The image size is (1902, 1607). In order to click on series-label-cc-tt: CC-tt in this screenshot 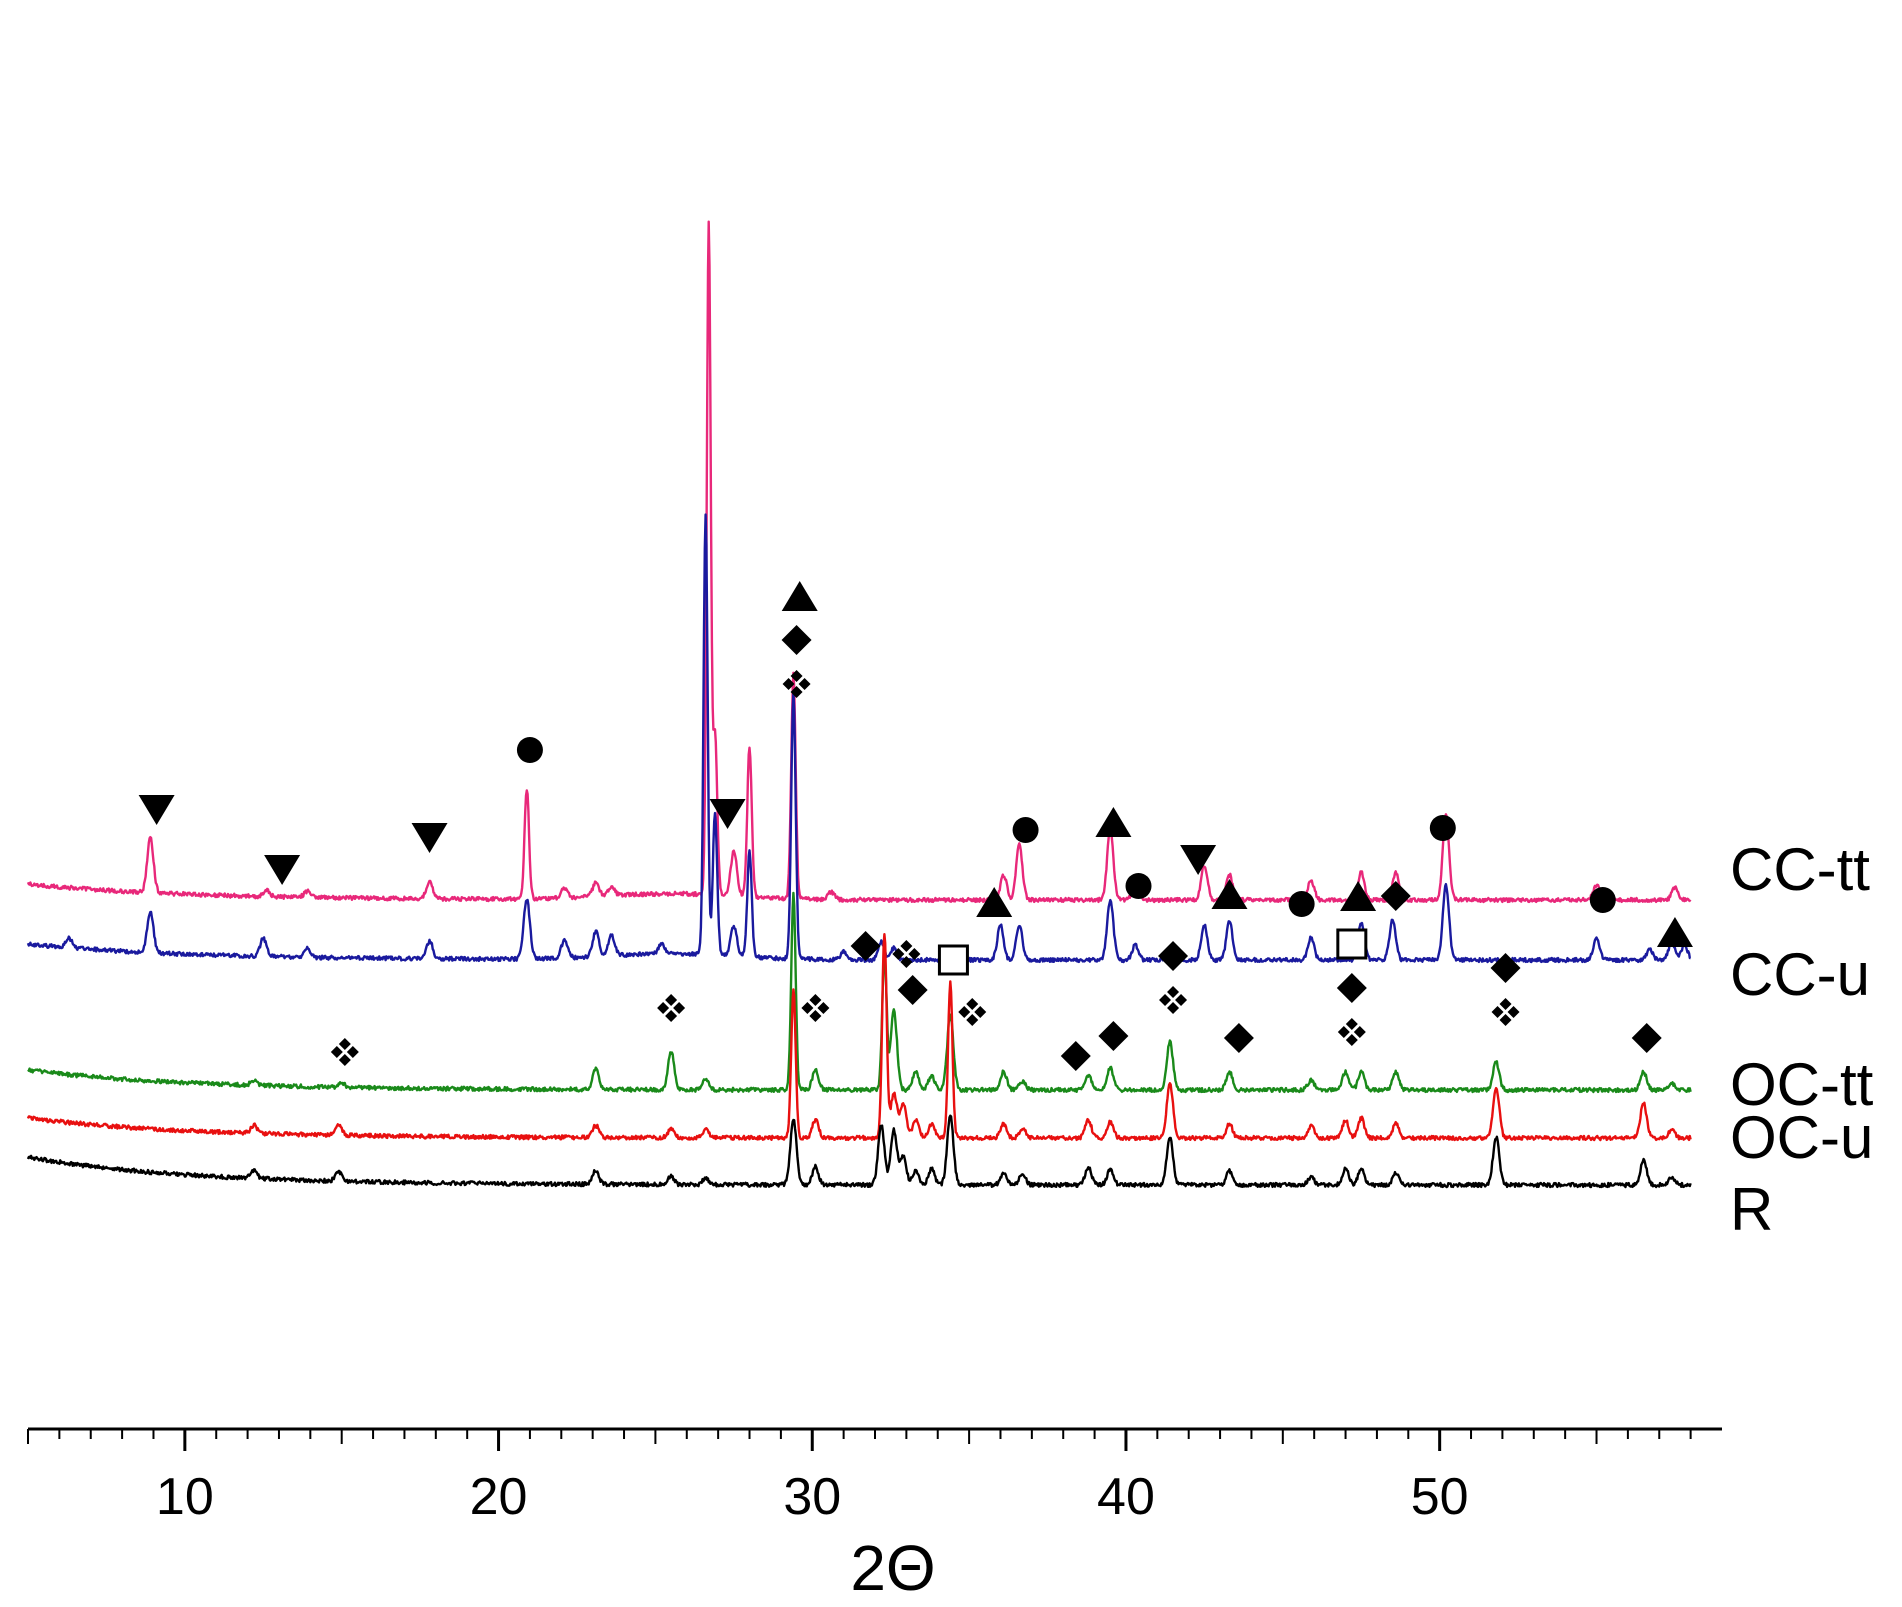, I will do `click(1800, 869)`.